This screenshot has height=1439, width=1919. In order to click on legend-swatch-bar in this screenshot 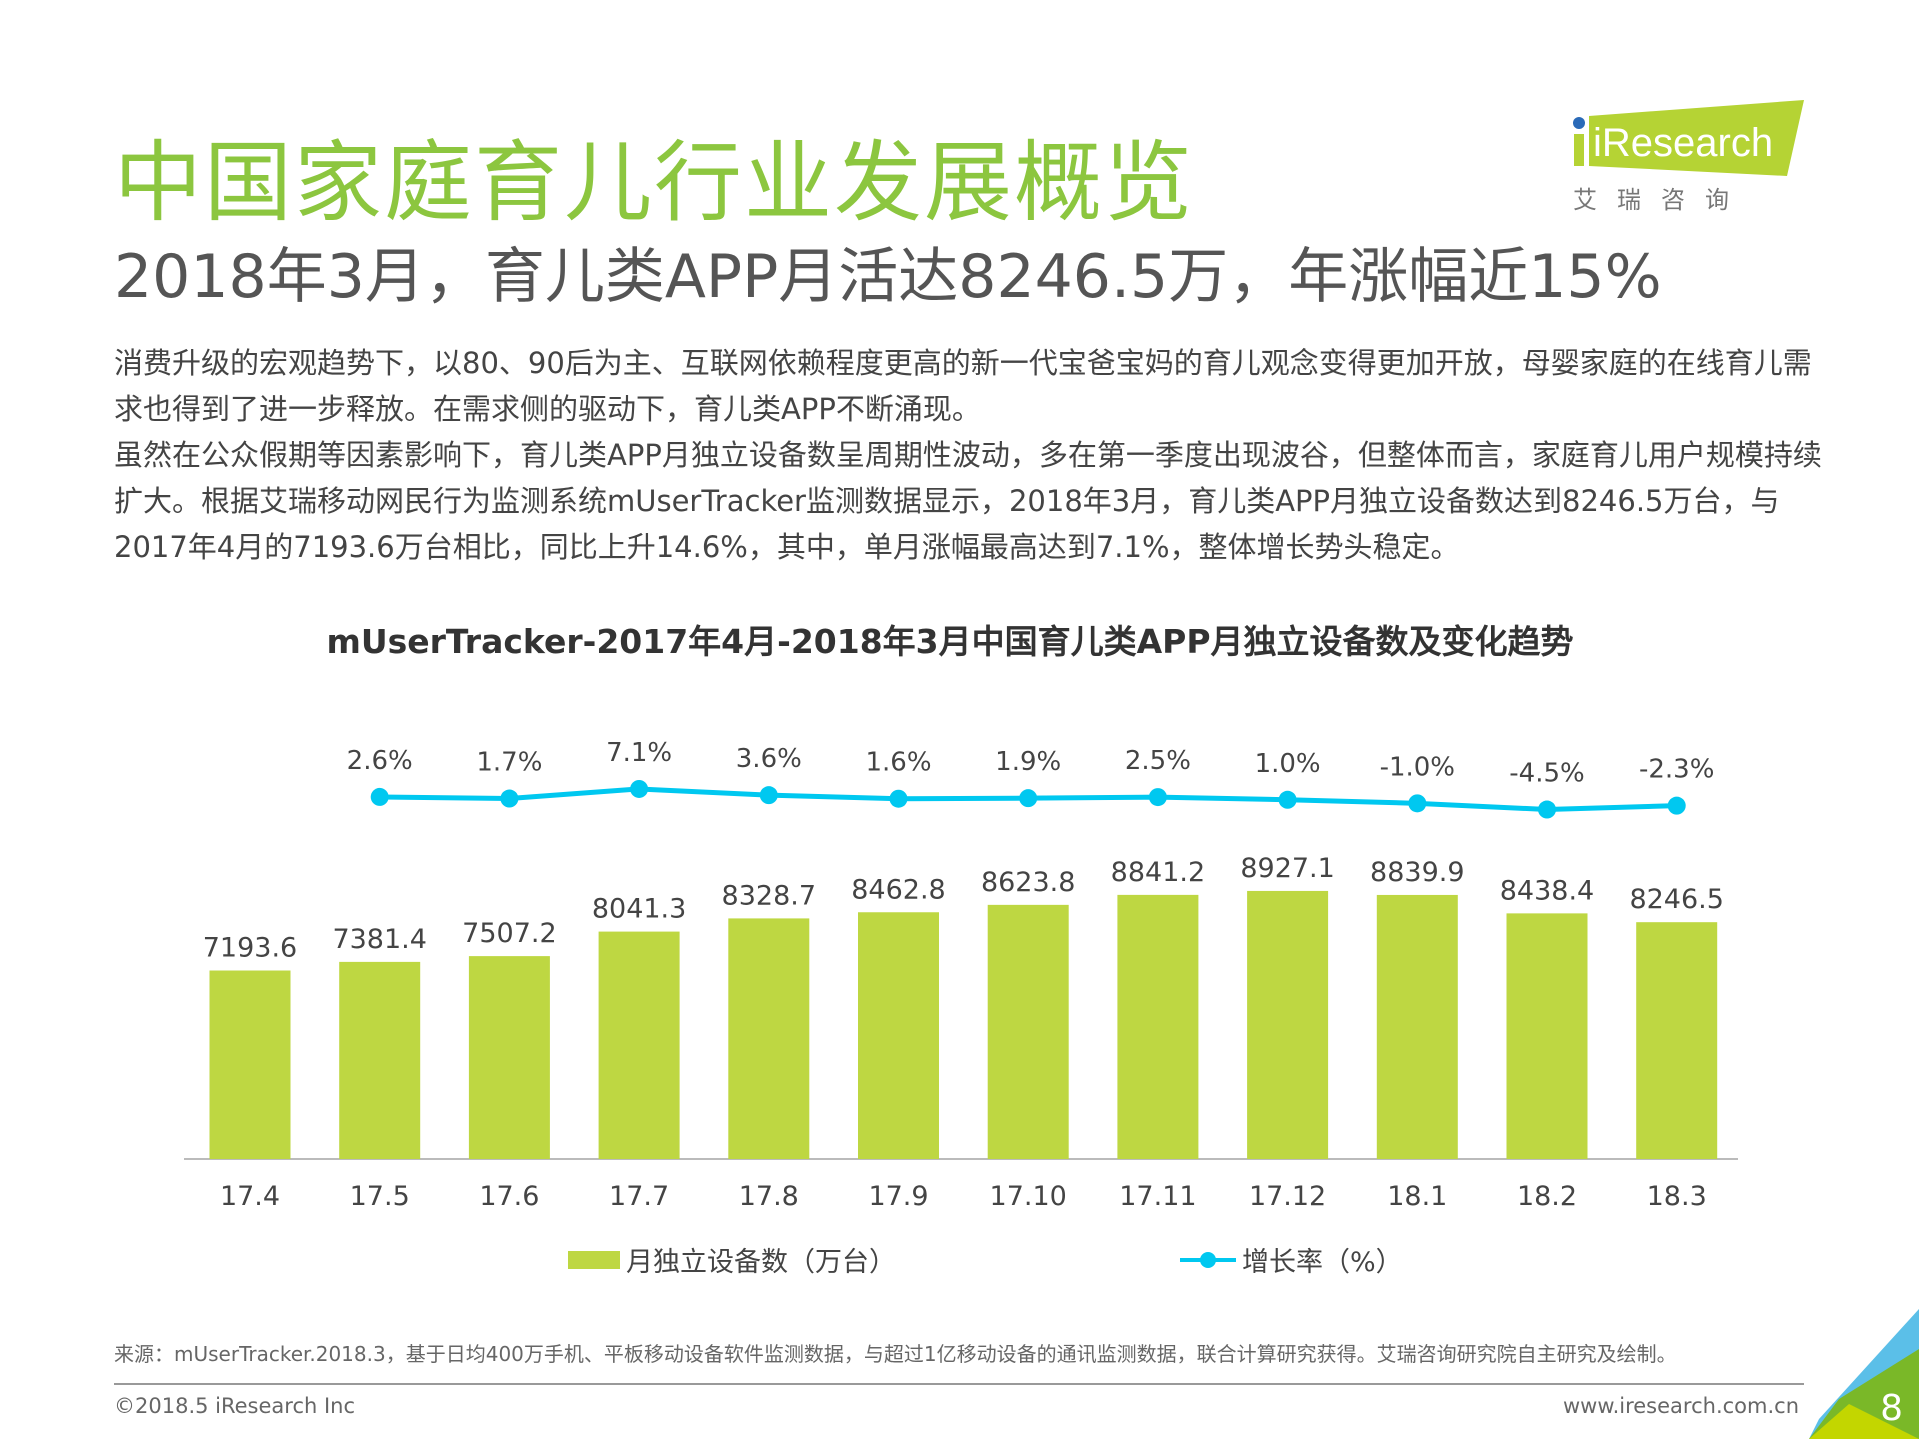, I will do `click(594, 1259)`.